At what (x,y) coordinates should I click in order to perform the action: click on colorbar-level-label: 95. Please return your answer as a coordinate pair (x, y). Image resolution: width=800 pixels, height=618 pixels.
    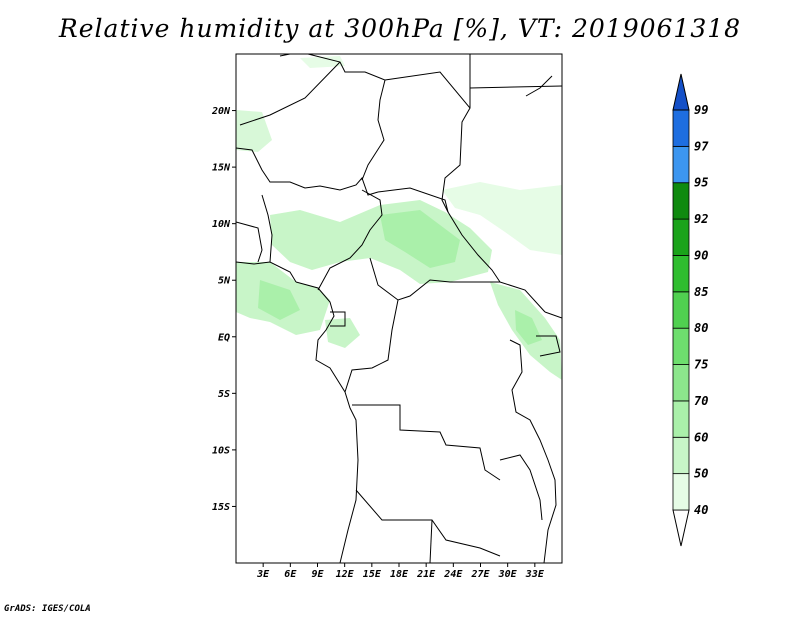
    Looking at the image, I should click on (701, 183).